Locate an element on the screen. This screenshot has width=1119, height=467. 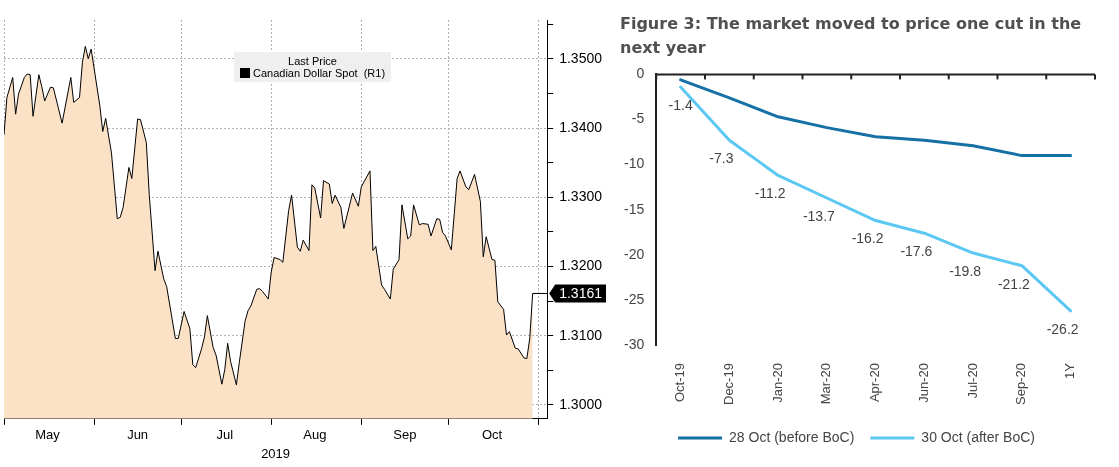
y-tick-label: 1.3500 is located at coordinates (581, 57).